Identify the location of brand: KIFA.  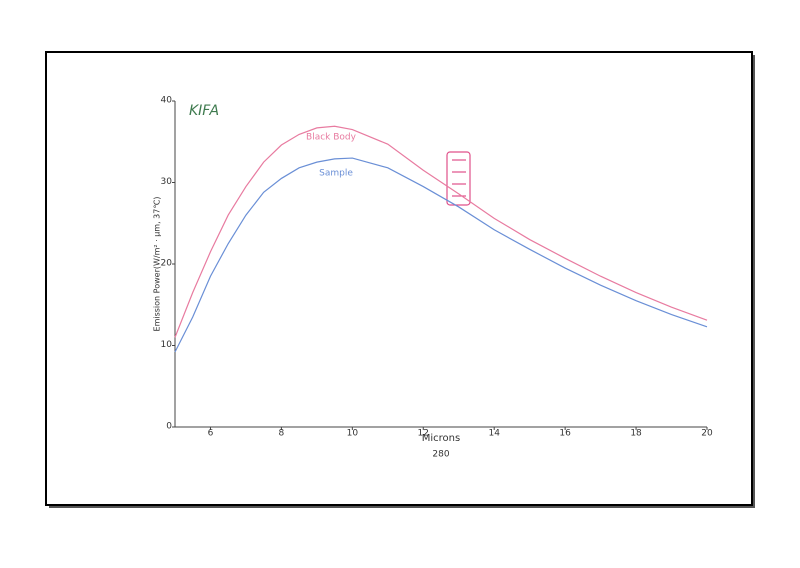
(204, 111).